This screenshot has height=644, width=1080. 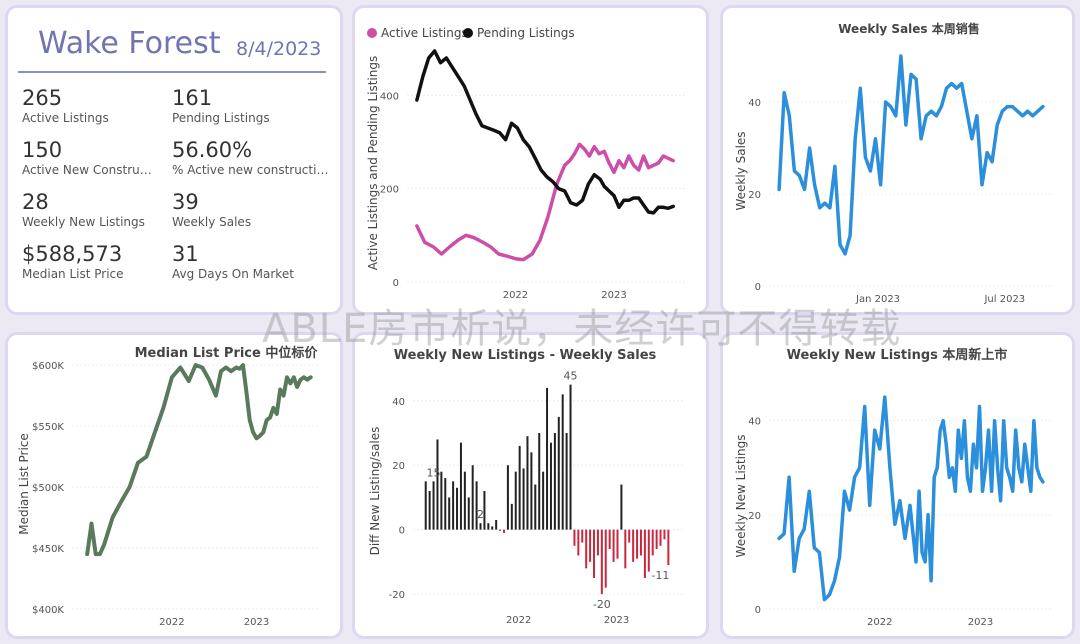 I want to click on y-tick-label: 400, so click(x=389, y=96).